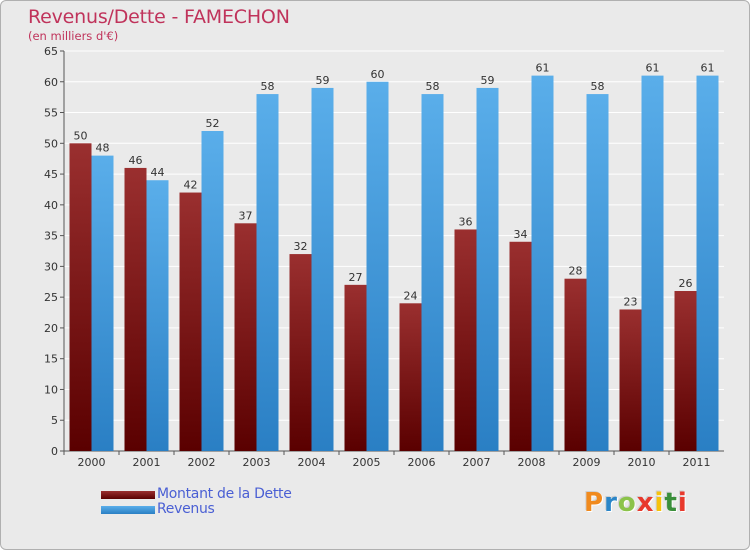  I want to click on data-label-revenus: 60, so click(378, 74).